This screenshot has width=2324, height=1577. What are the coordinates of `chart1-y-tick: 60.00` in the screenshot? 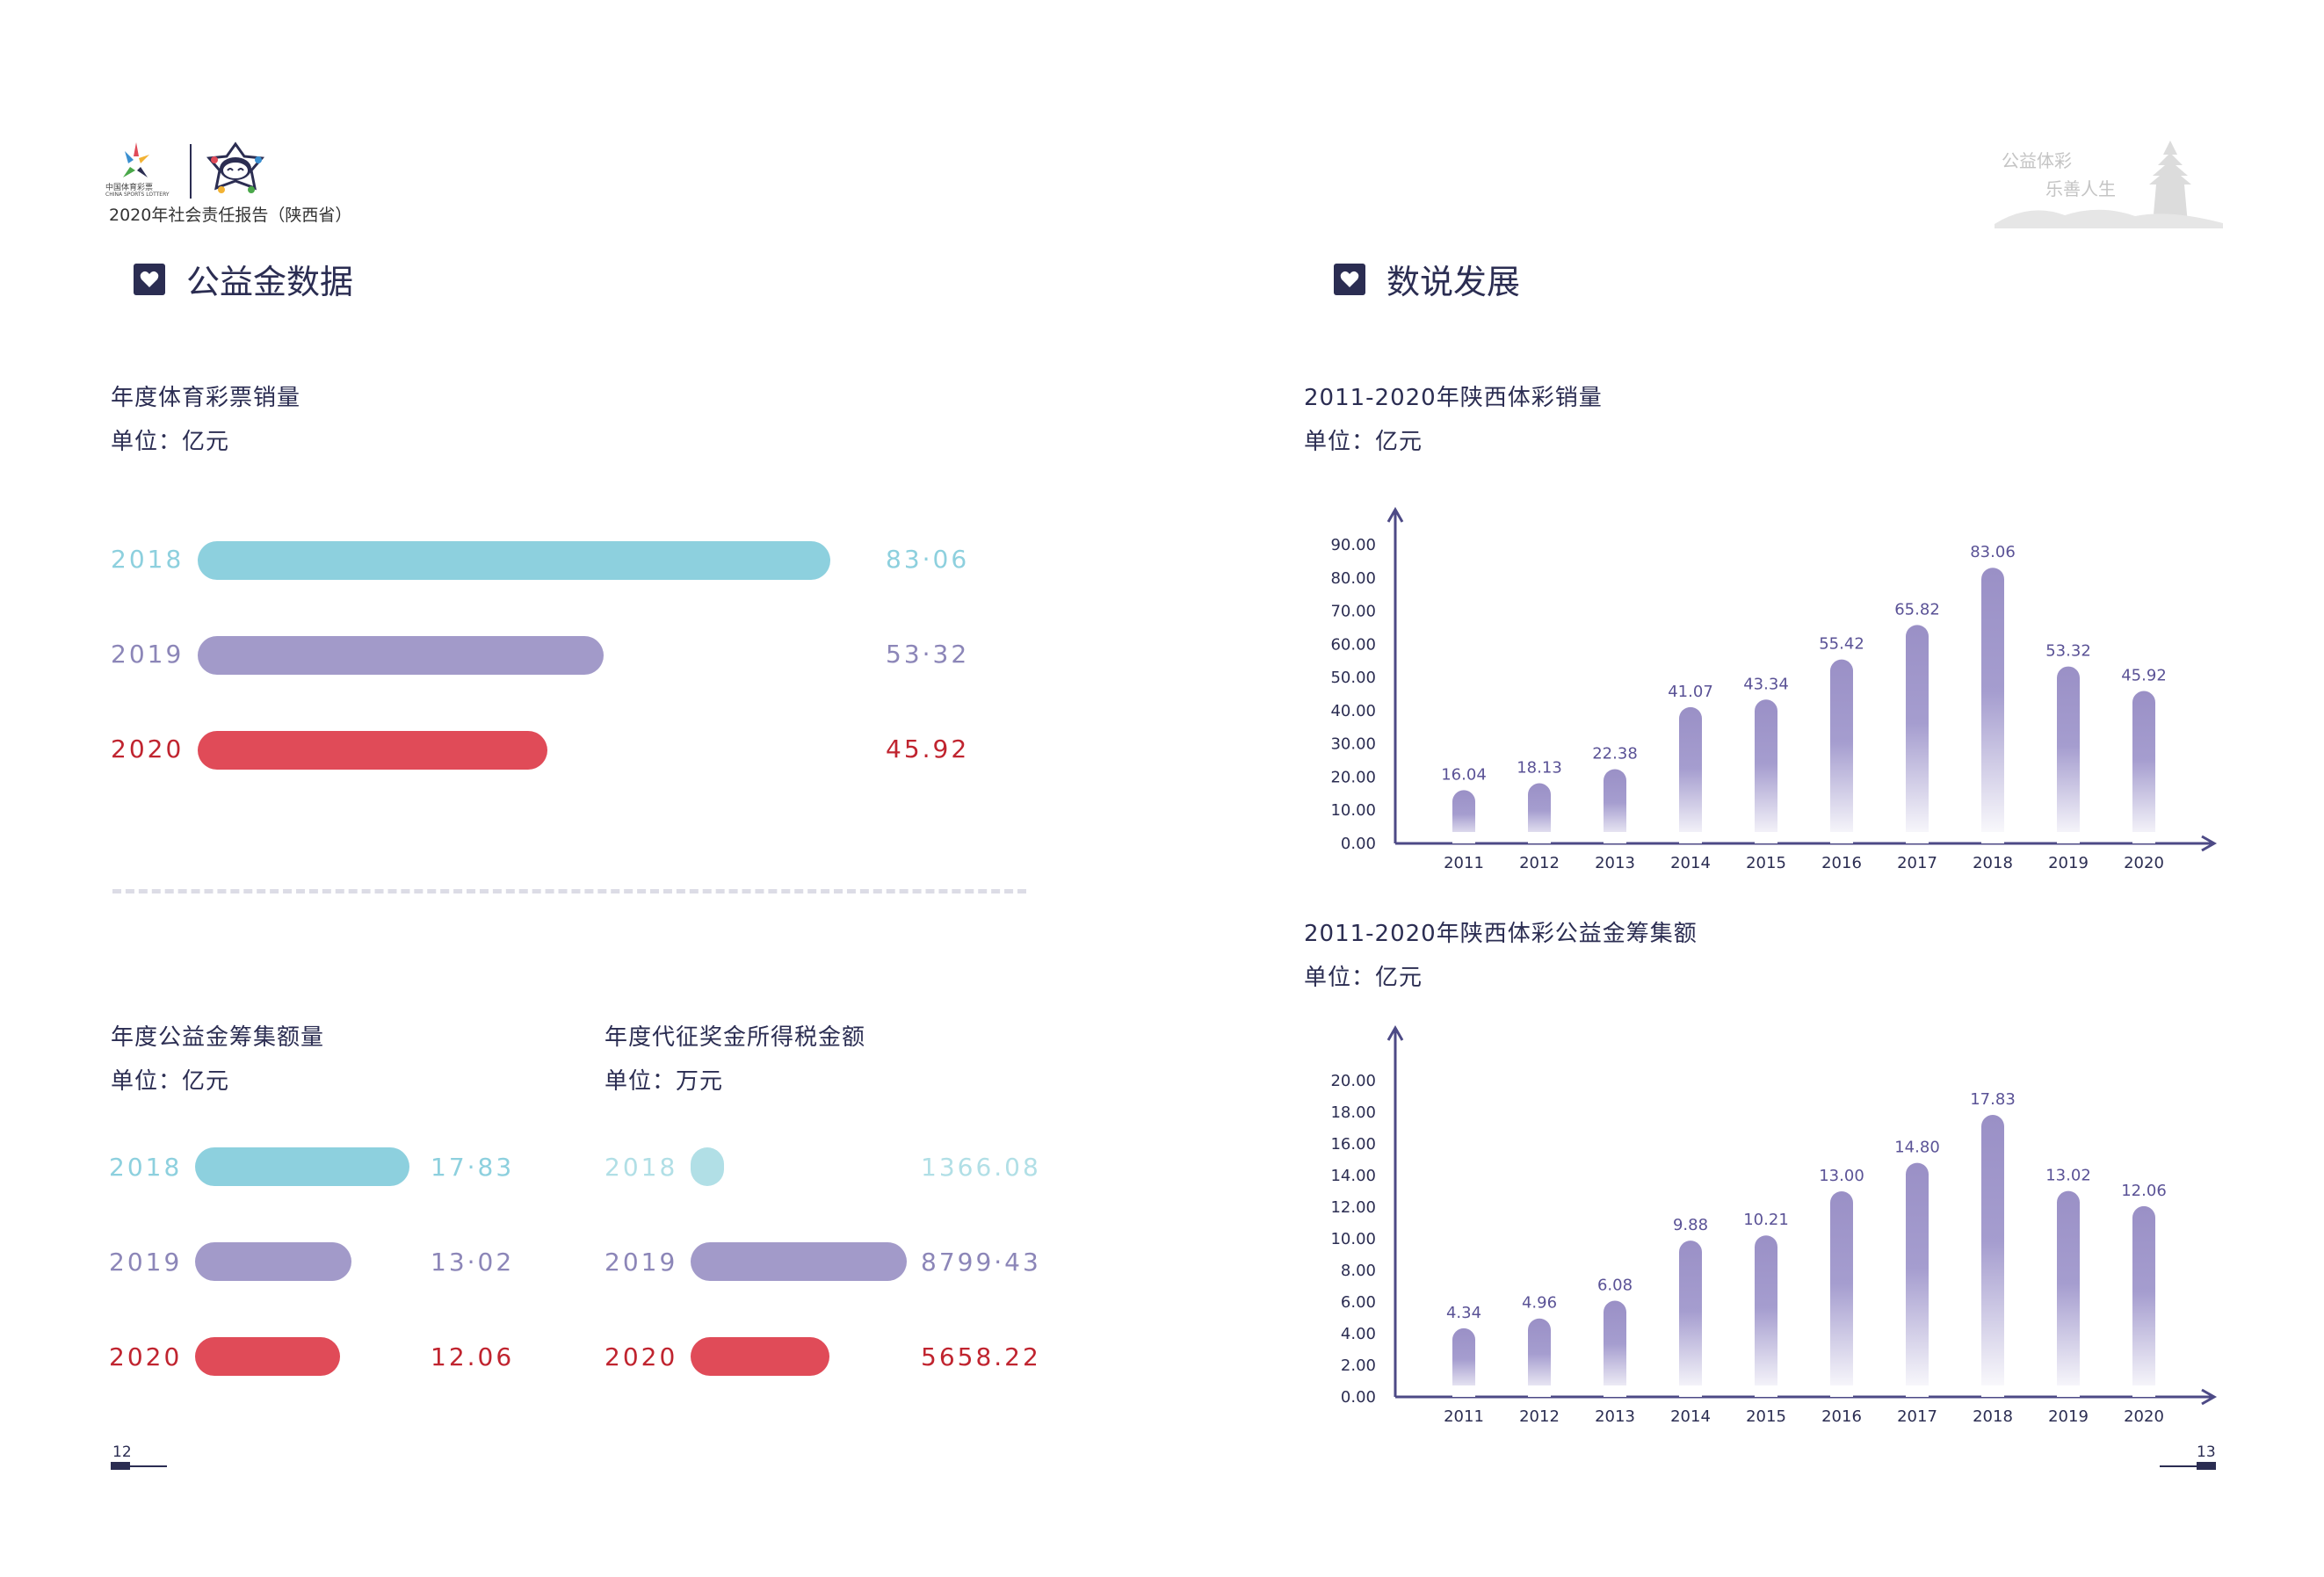 It's located at (1353, 644).